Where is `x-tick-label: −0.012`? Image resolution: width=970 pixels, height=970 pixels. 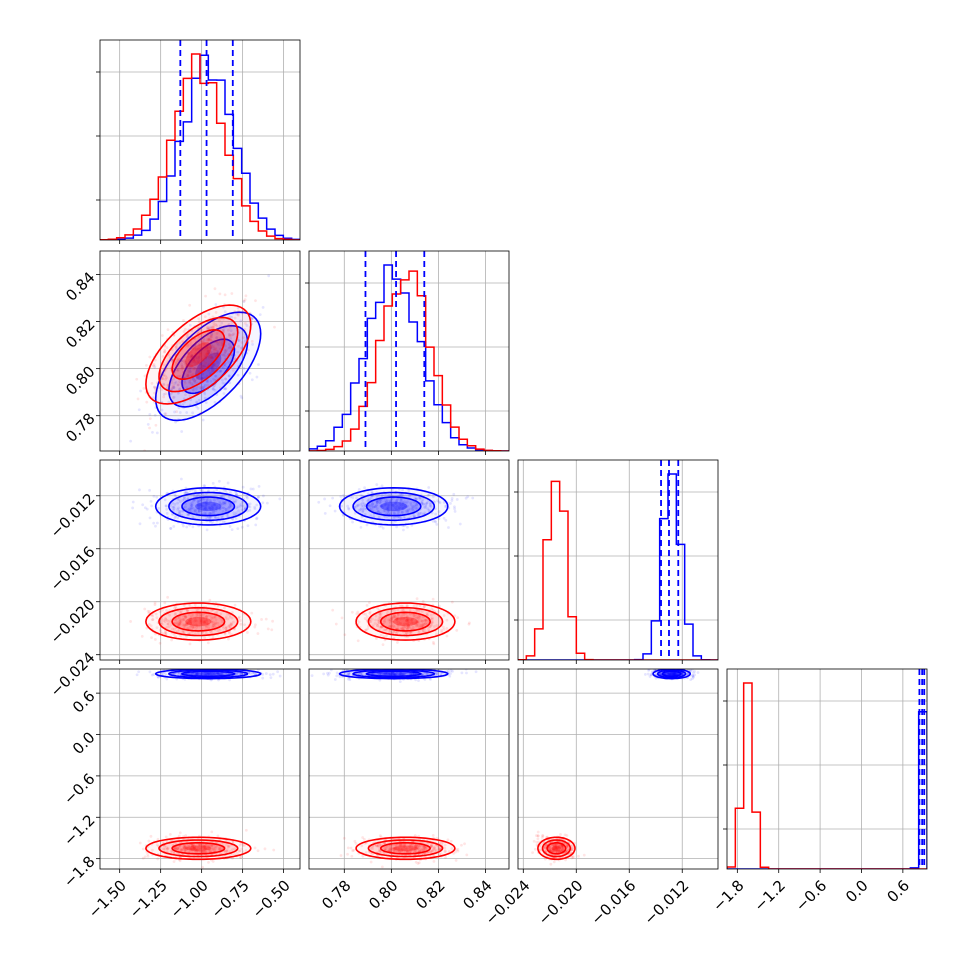 x-tick-label: −0.012 is located at coordinates (667, 903).